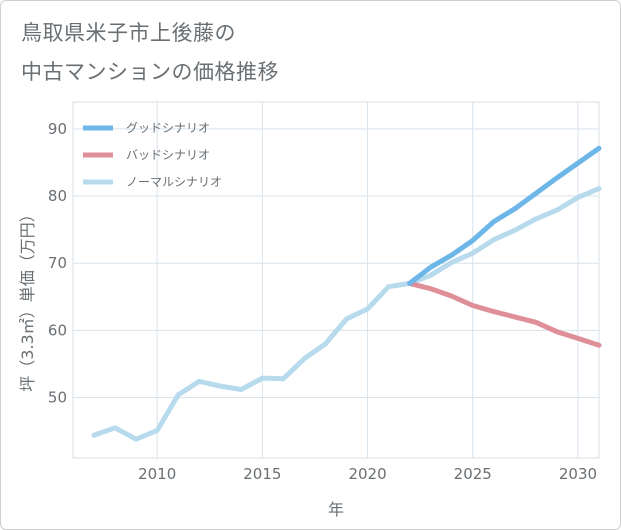  Describe the element at coordinates (168, 155) in the screenshot. I see `legend-label: バッドシナリオ` at that location.